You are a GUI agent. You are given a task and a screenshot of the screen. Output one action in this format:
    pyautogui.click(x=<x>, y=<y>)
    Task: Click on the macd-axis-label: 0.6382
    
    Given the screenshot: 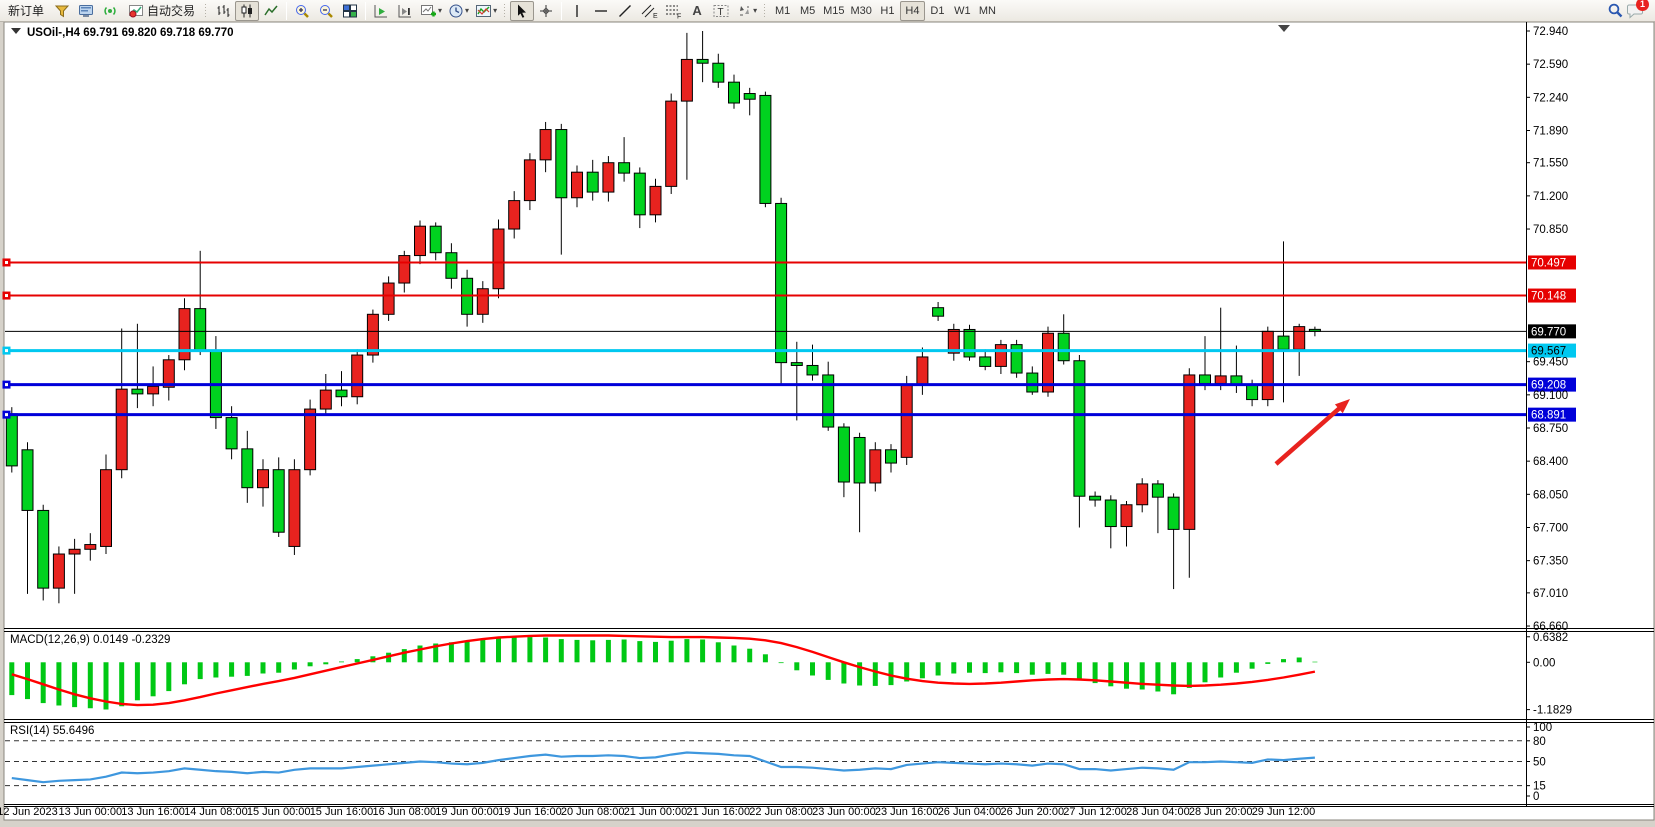 What is the action you would take?
    pyautogui.click(x=1550, y=638)
    